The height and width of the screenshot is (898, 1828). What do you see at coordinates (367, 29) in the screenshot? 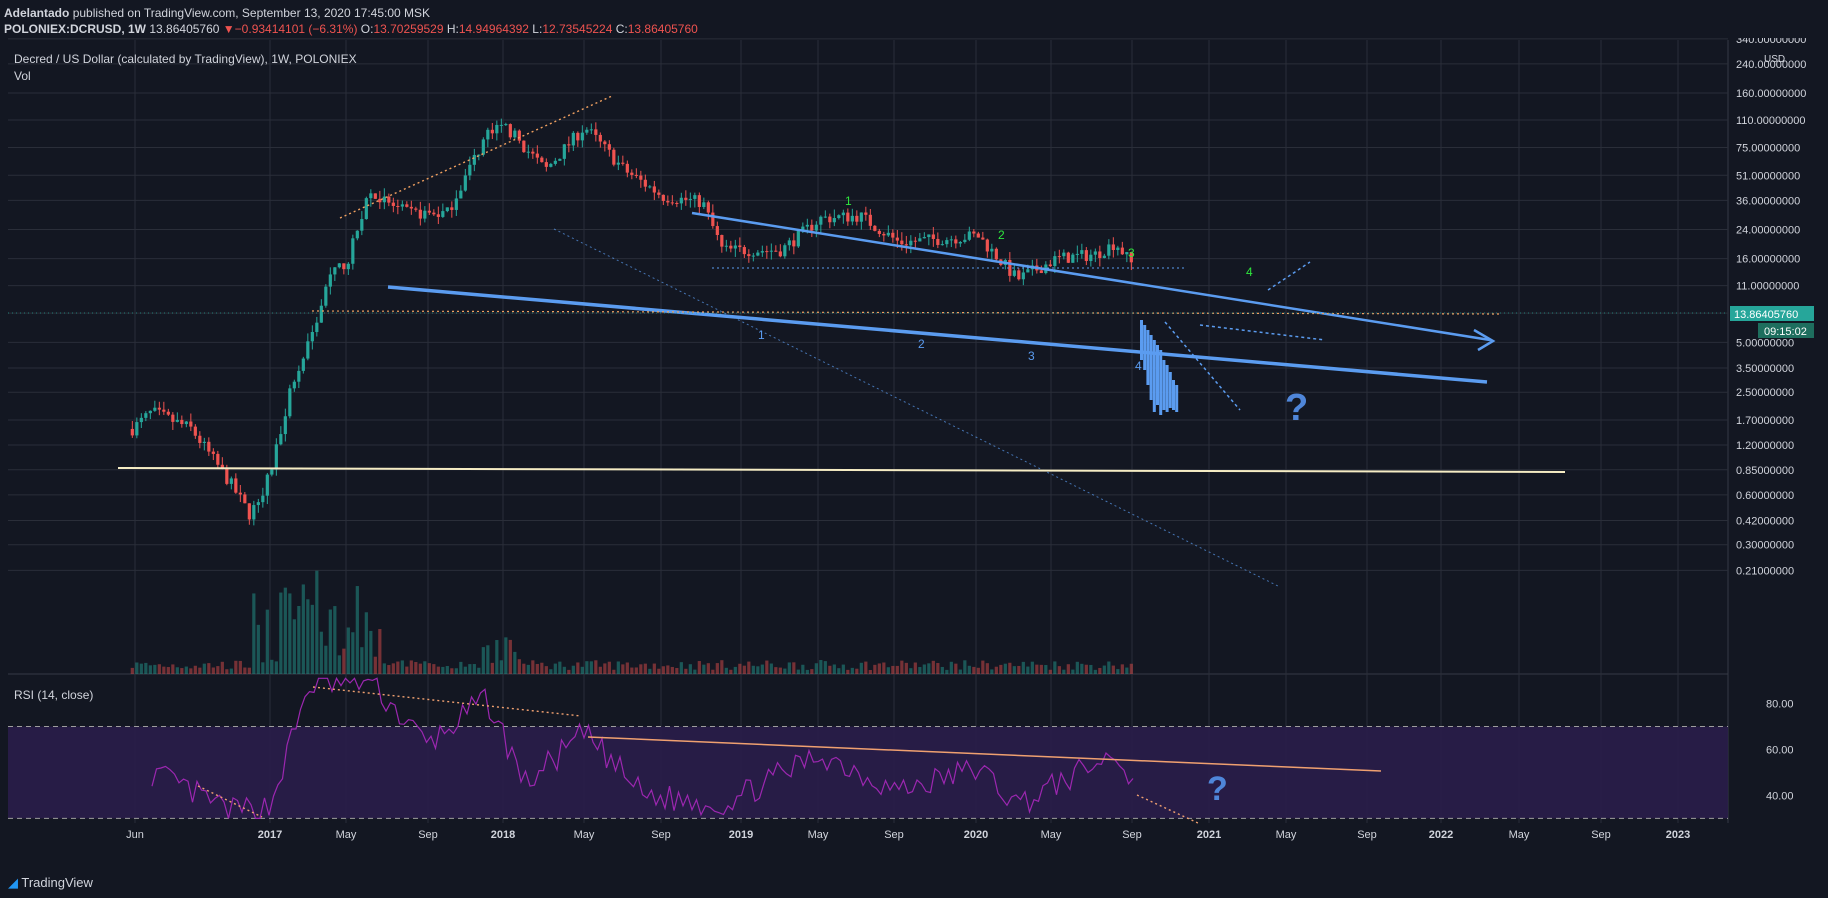
I see `o-label: O:` at bounding box center [367, 29].